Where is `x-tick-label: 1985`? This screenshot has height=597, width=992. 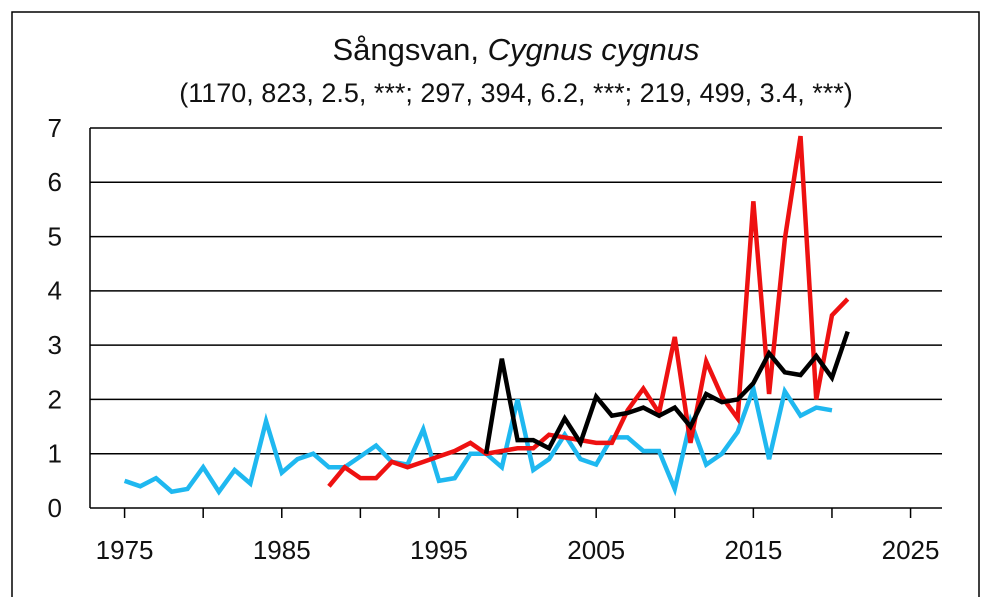 x-tick-label: 1985 is located at coordinates (282, 550).